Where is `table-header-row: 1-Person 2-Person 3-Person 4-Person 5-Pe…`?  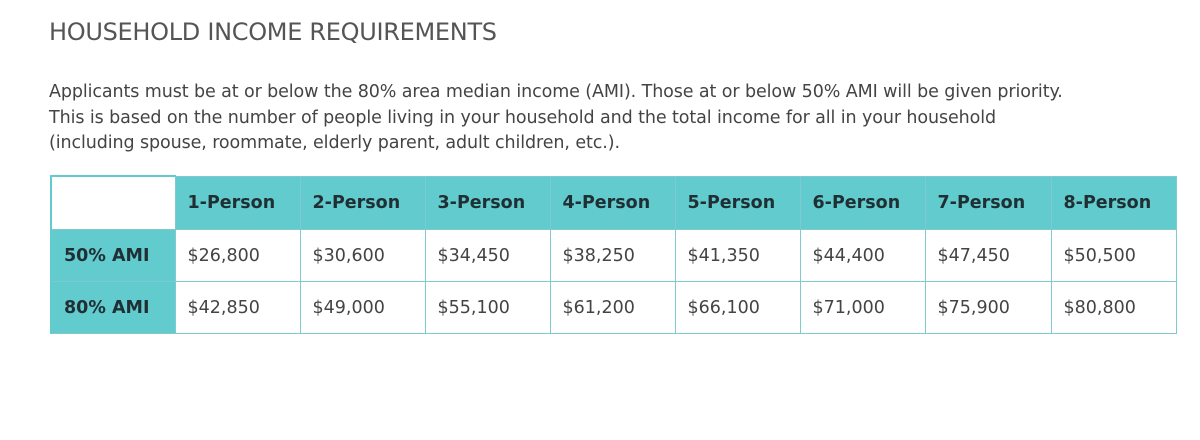
table-header-row: 1-Person 2-Person 3-Person 4-Person 5-Pe… is located at coordinates (613, 202).